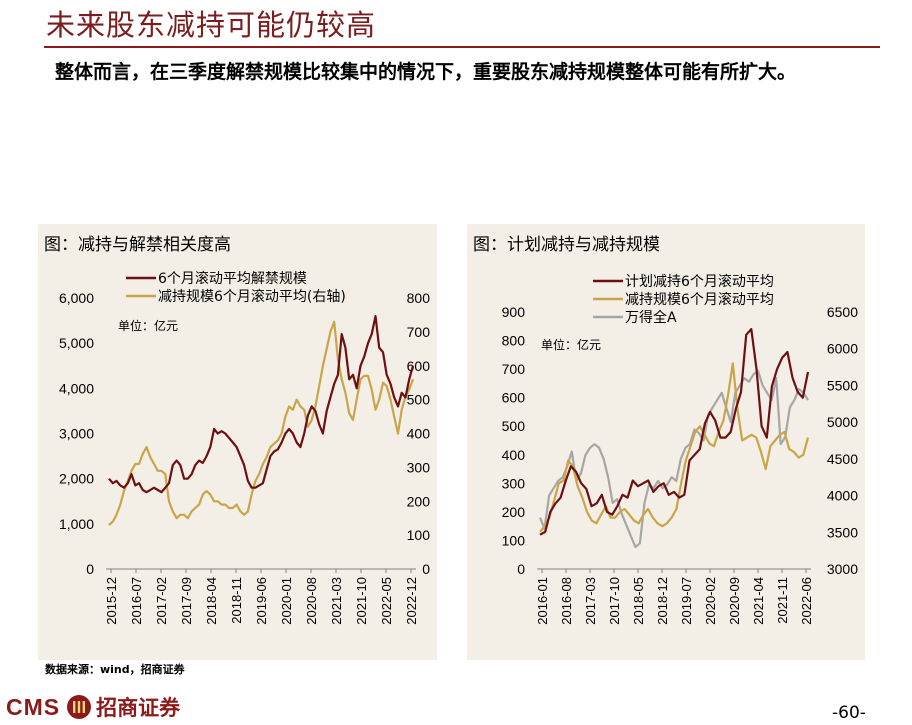 This screenshot has width=912, height=725. What do you see at coordinates (842, 459) in the screenshot?
I see `right-y-tick-label: 4500` at bounding box center [842, 459].